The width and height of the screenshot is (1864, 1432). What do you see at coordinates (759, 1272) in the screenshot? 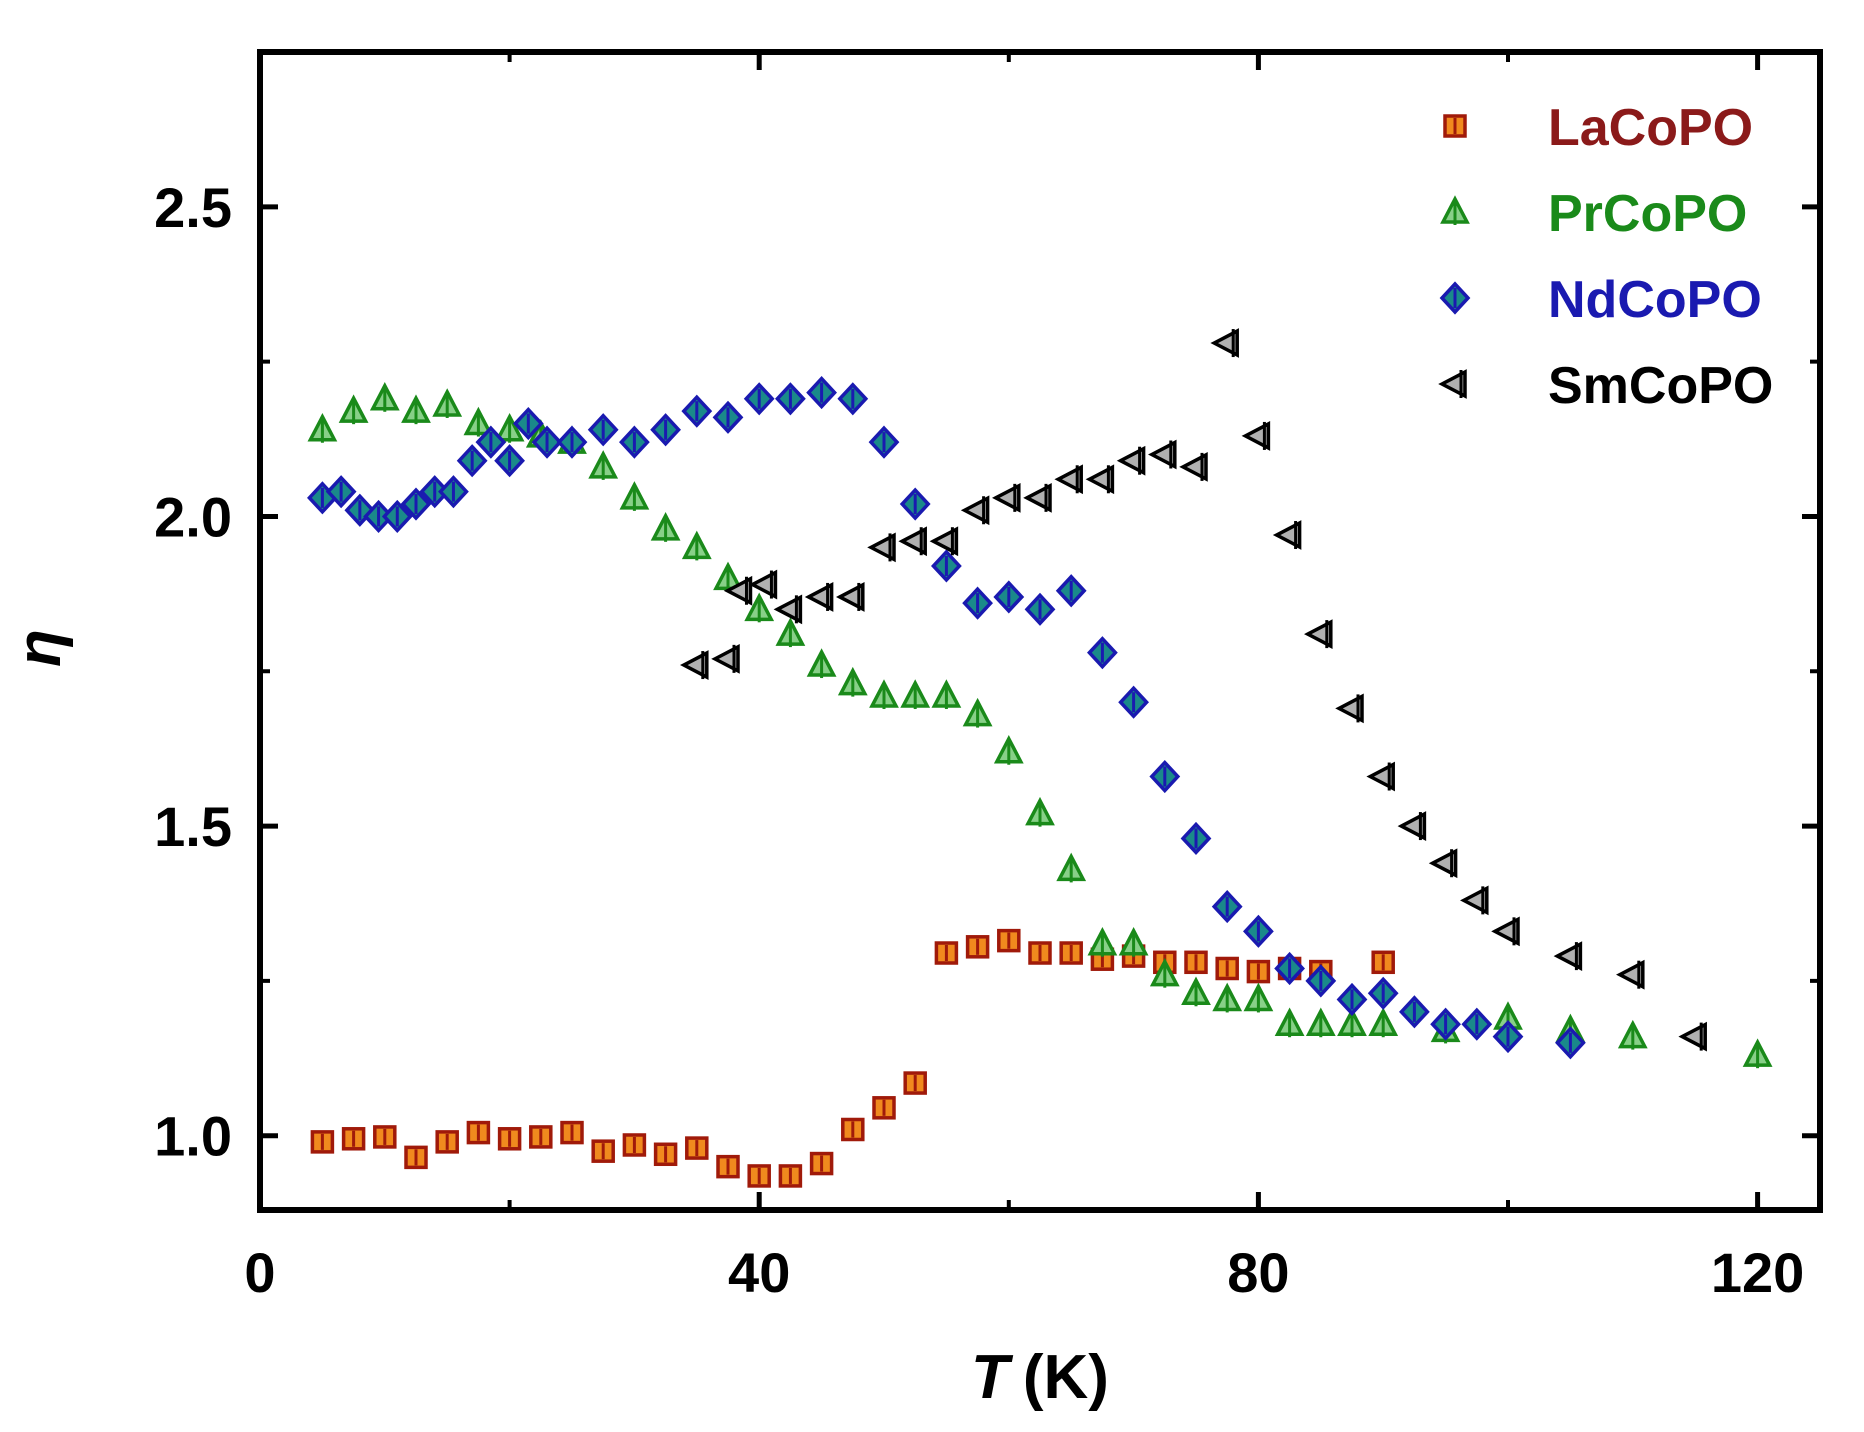
I see `x-tick-label: 40` at bounding box center [759, 1272].